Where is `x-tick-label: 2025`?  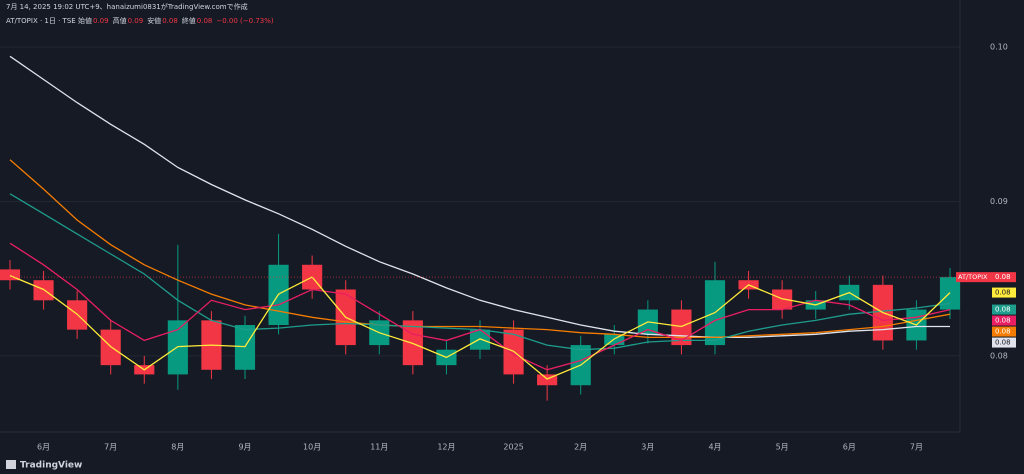 x-tick-label: 2025 is located at coordinates (513, 447).